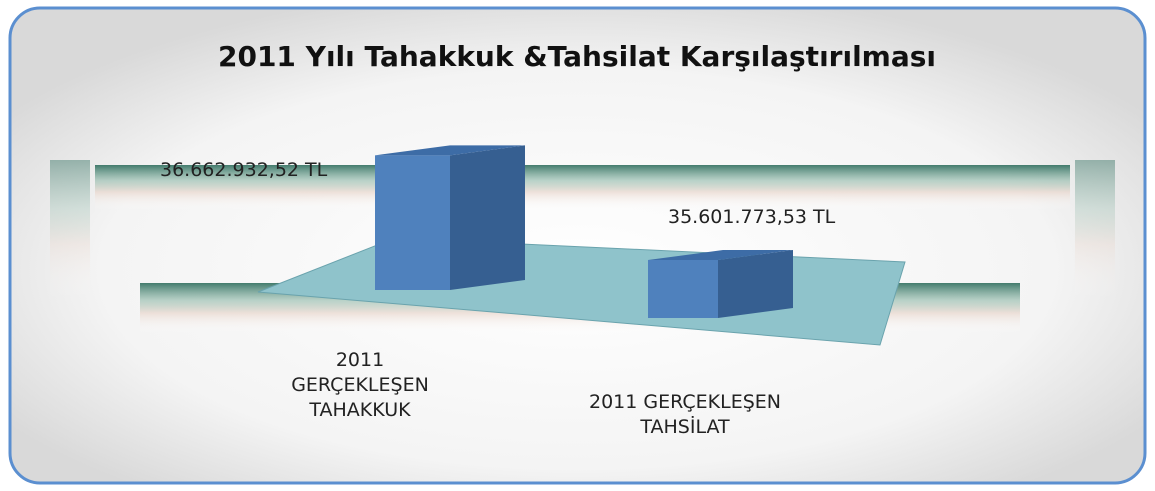 Image resolution: width=1155 pixels, height=491 pixels. I want to click on x-tick-label: 2011 GERÇEKLEŞEN TAHAKKUK, so click(360, 385).